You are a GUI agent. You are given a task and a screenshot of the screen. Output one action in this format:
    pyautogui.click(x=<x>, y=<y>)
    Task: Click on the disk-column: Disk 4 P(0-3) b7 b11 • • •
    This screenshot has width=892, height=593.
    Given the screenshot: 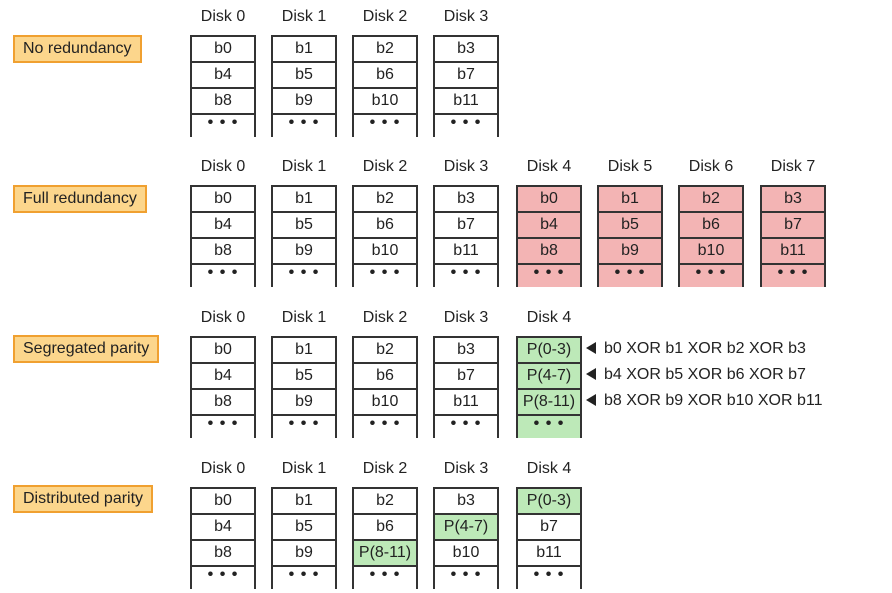 What is the action you would take?
    pyautogui.click(x=549, y=524)
    